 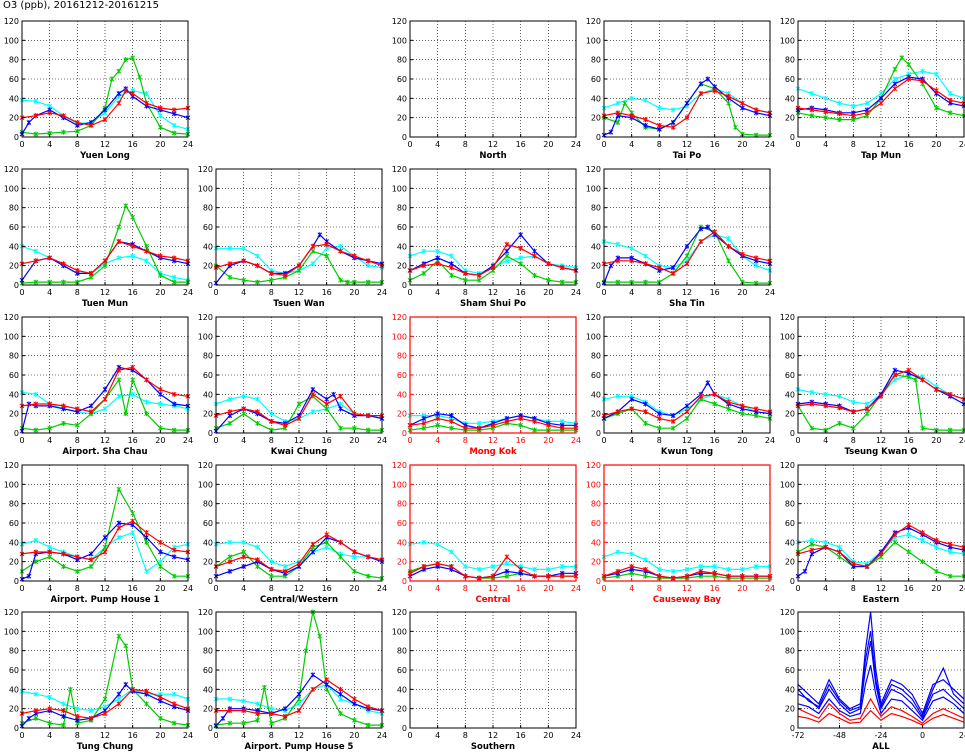 I want to click on panel-central: 0 20 40 60 80 100 120 0 4 8 12 16 20 24 Central, so click(x=486, y=533).